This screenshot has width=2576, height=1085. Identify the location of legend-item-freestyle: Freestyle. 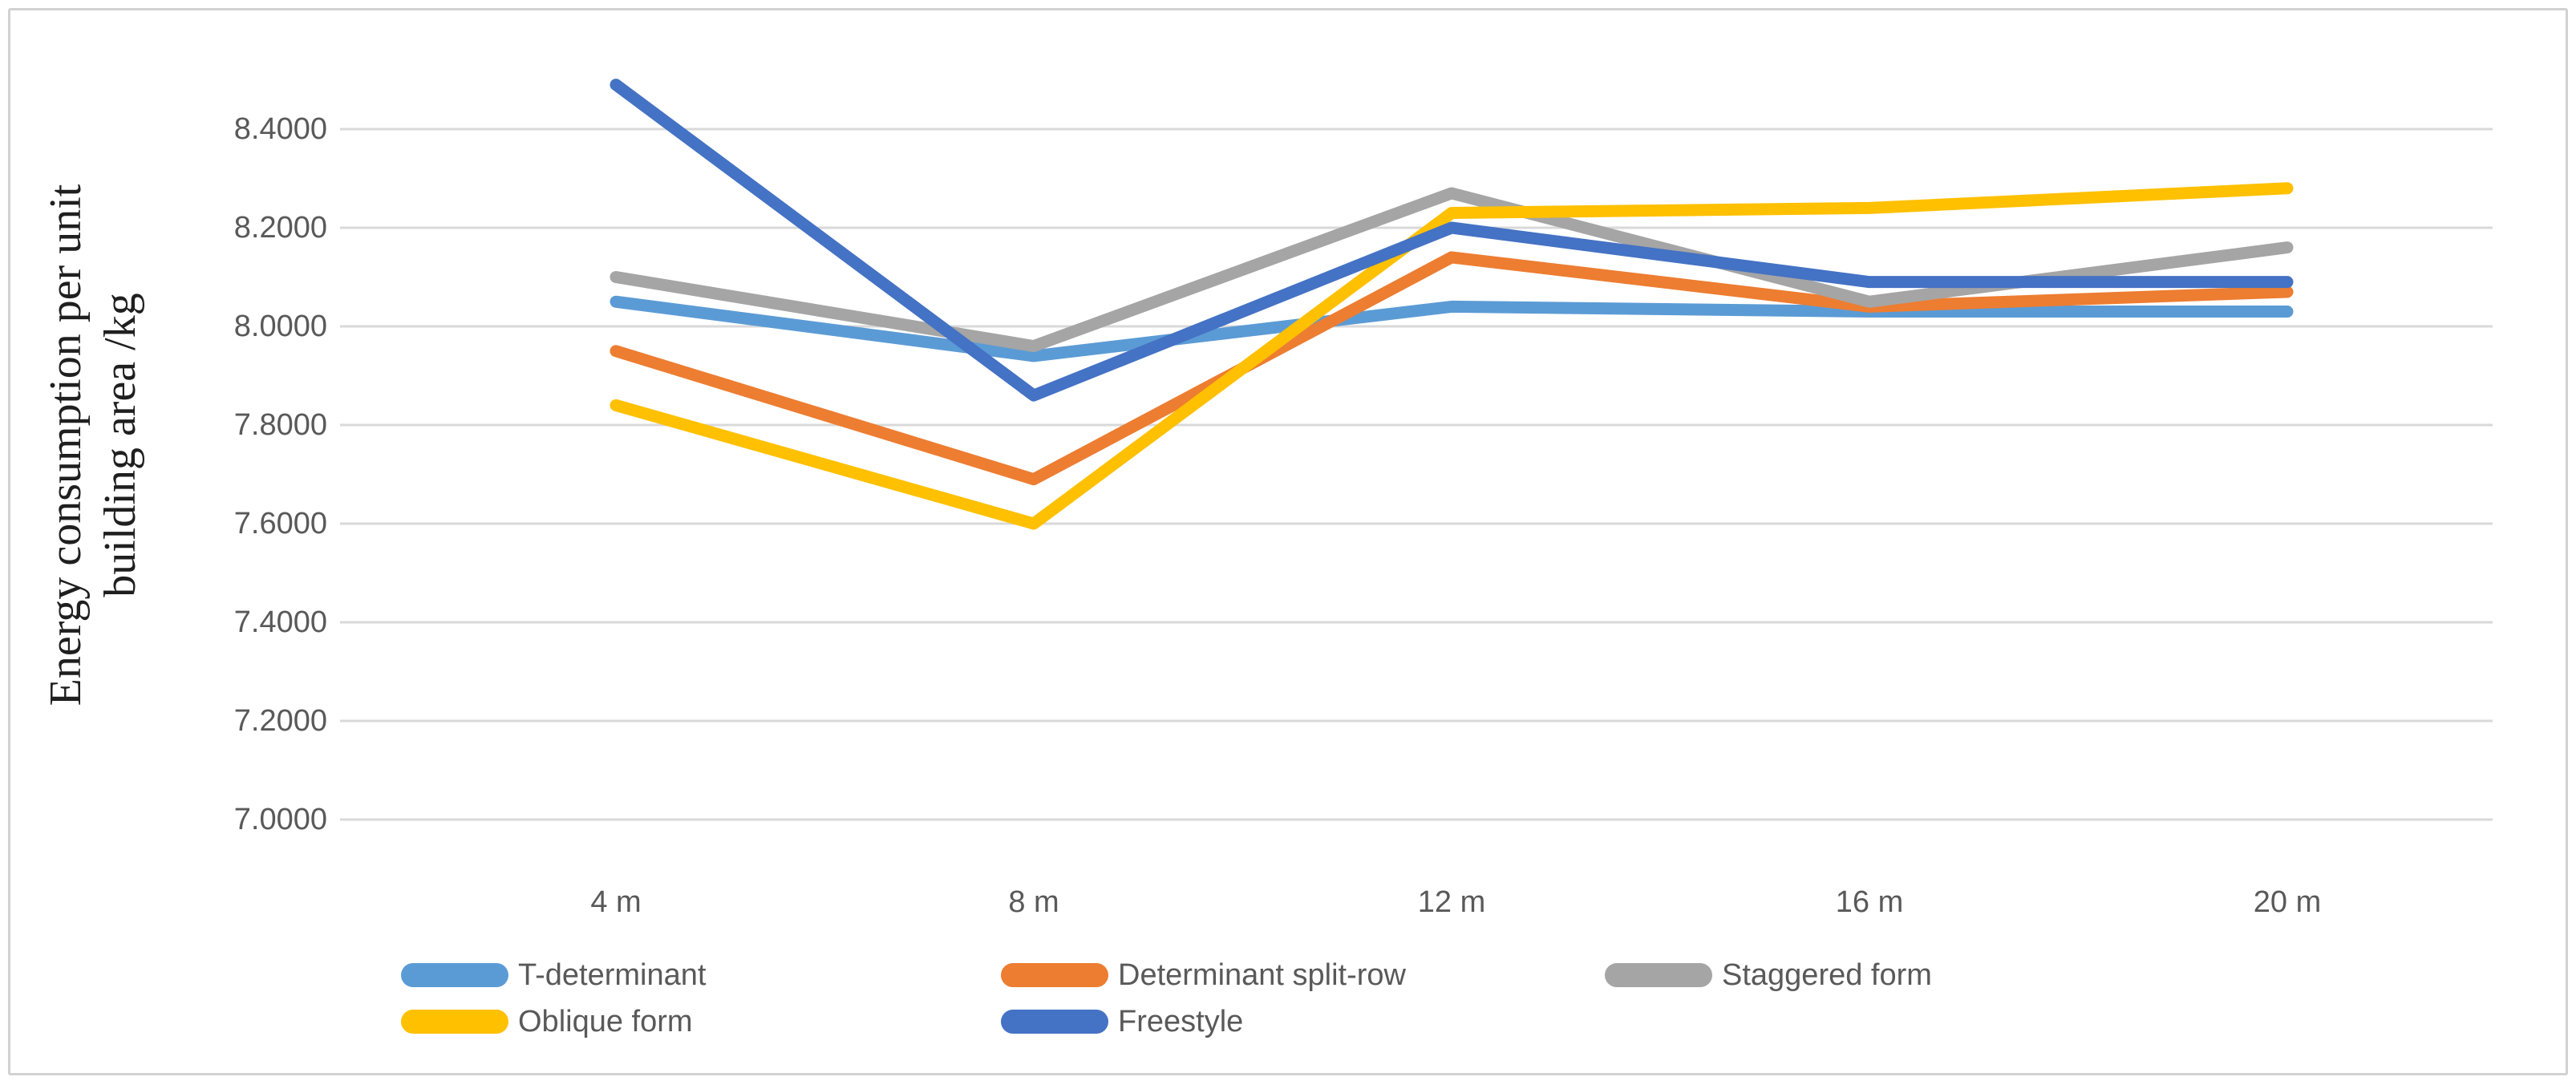
(1122, 1021).